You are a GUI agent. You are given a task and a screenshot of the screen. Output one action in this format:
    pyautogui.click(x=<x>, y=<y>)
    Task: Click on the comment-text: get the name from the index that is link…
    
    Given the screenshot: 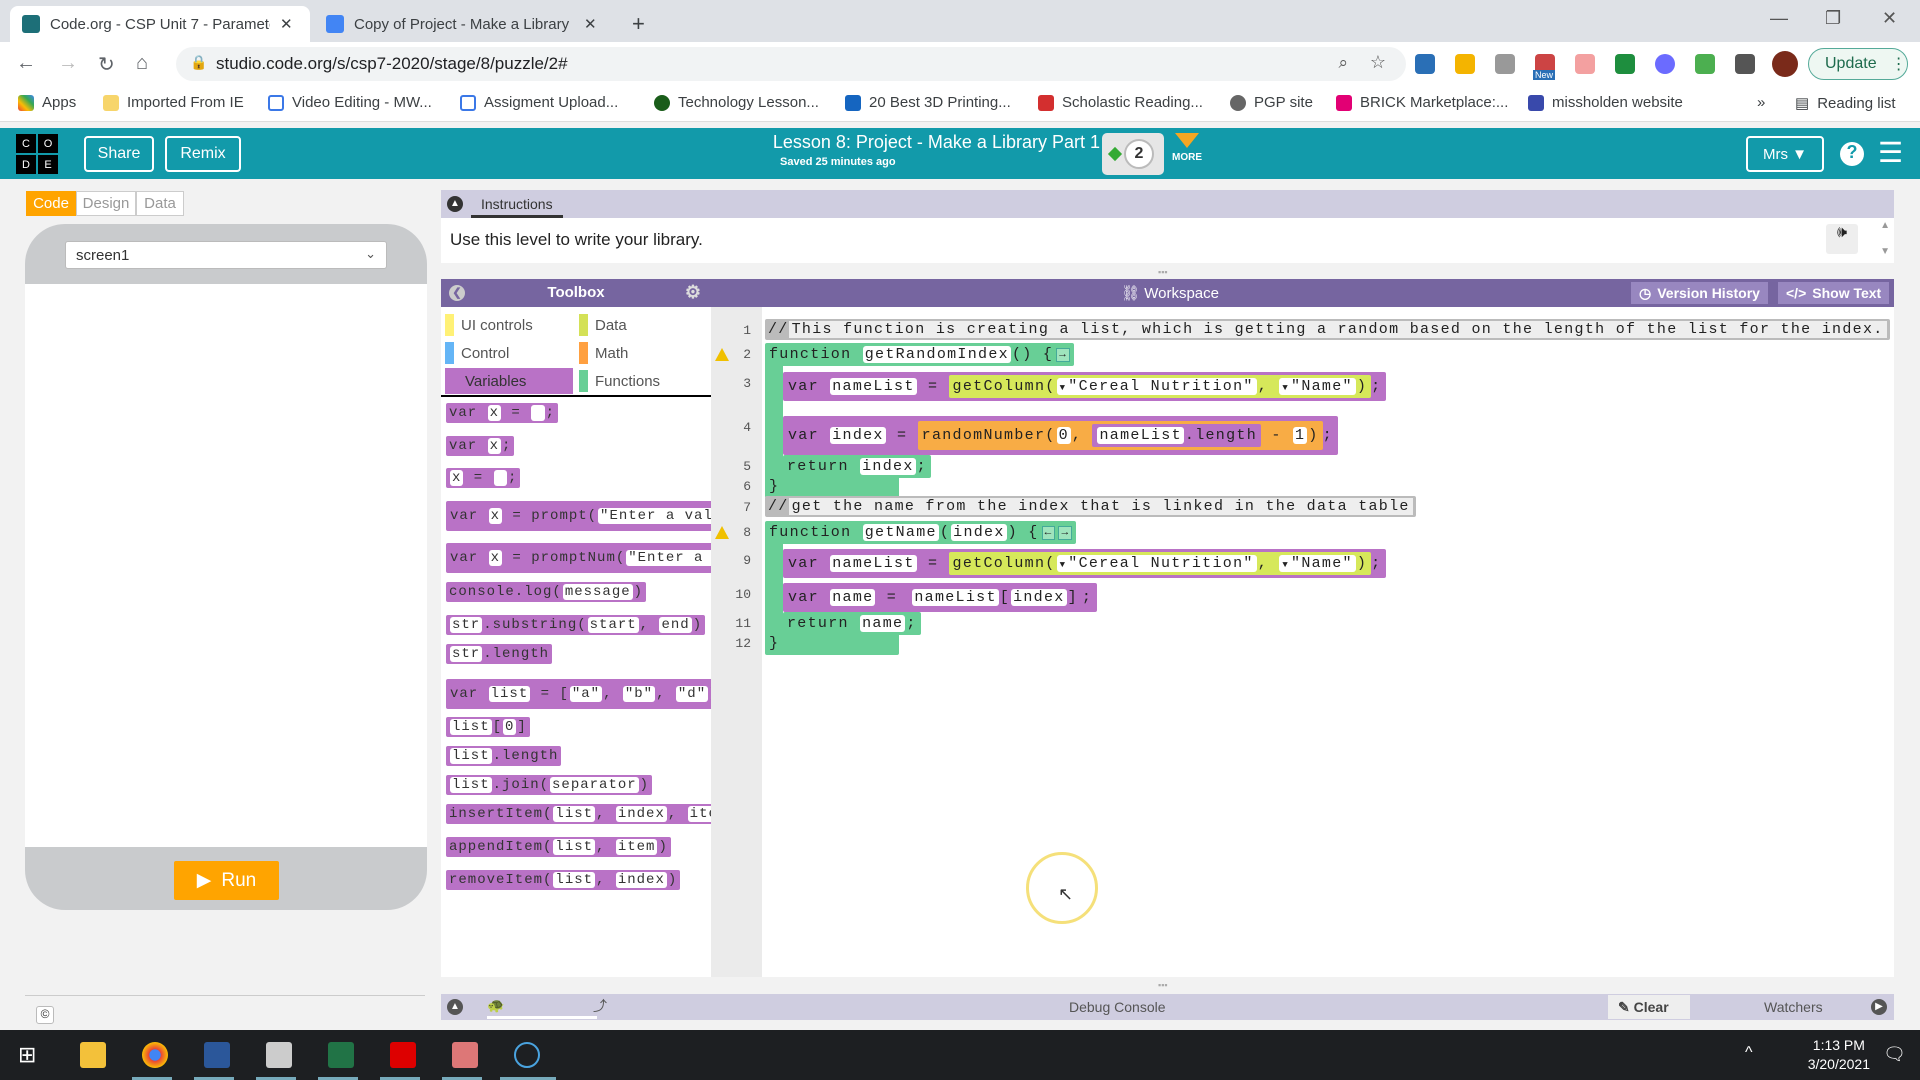 What is the action you would take?
    pyautogui.click(x=1100, y=506)
    